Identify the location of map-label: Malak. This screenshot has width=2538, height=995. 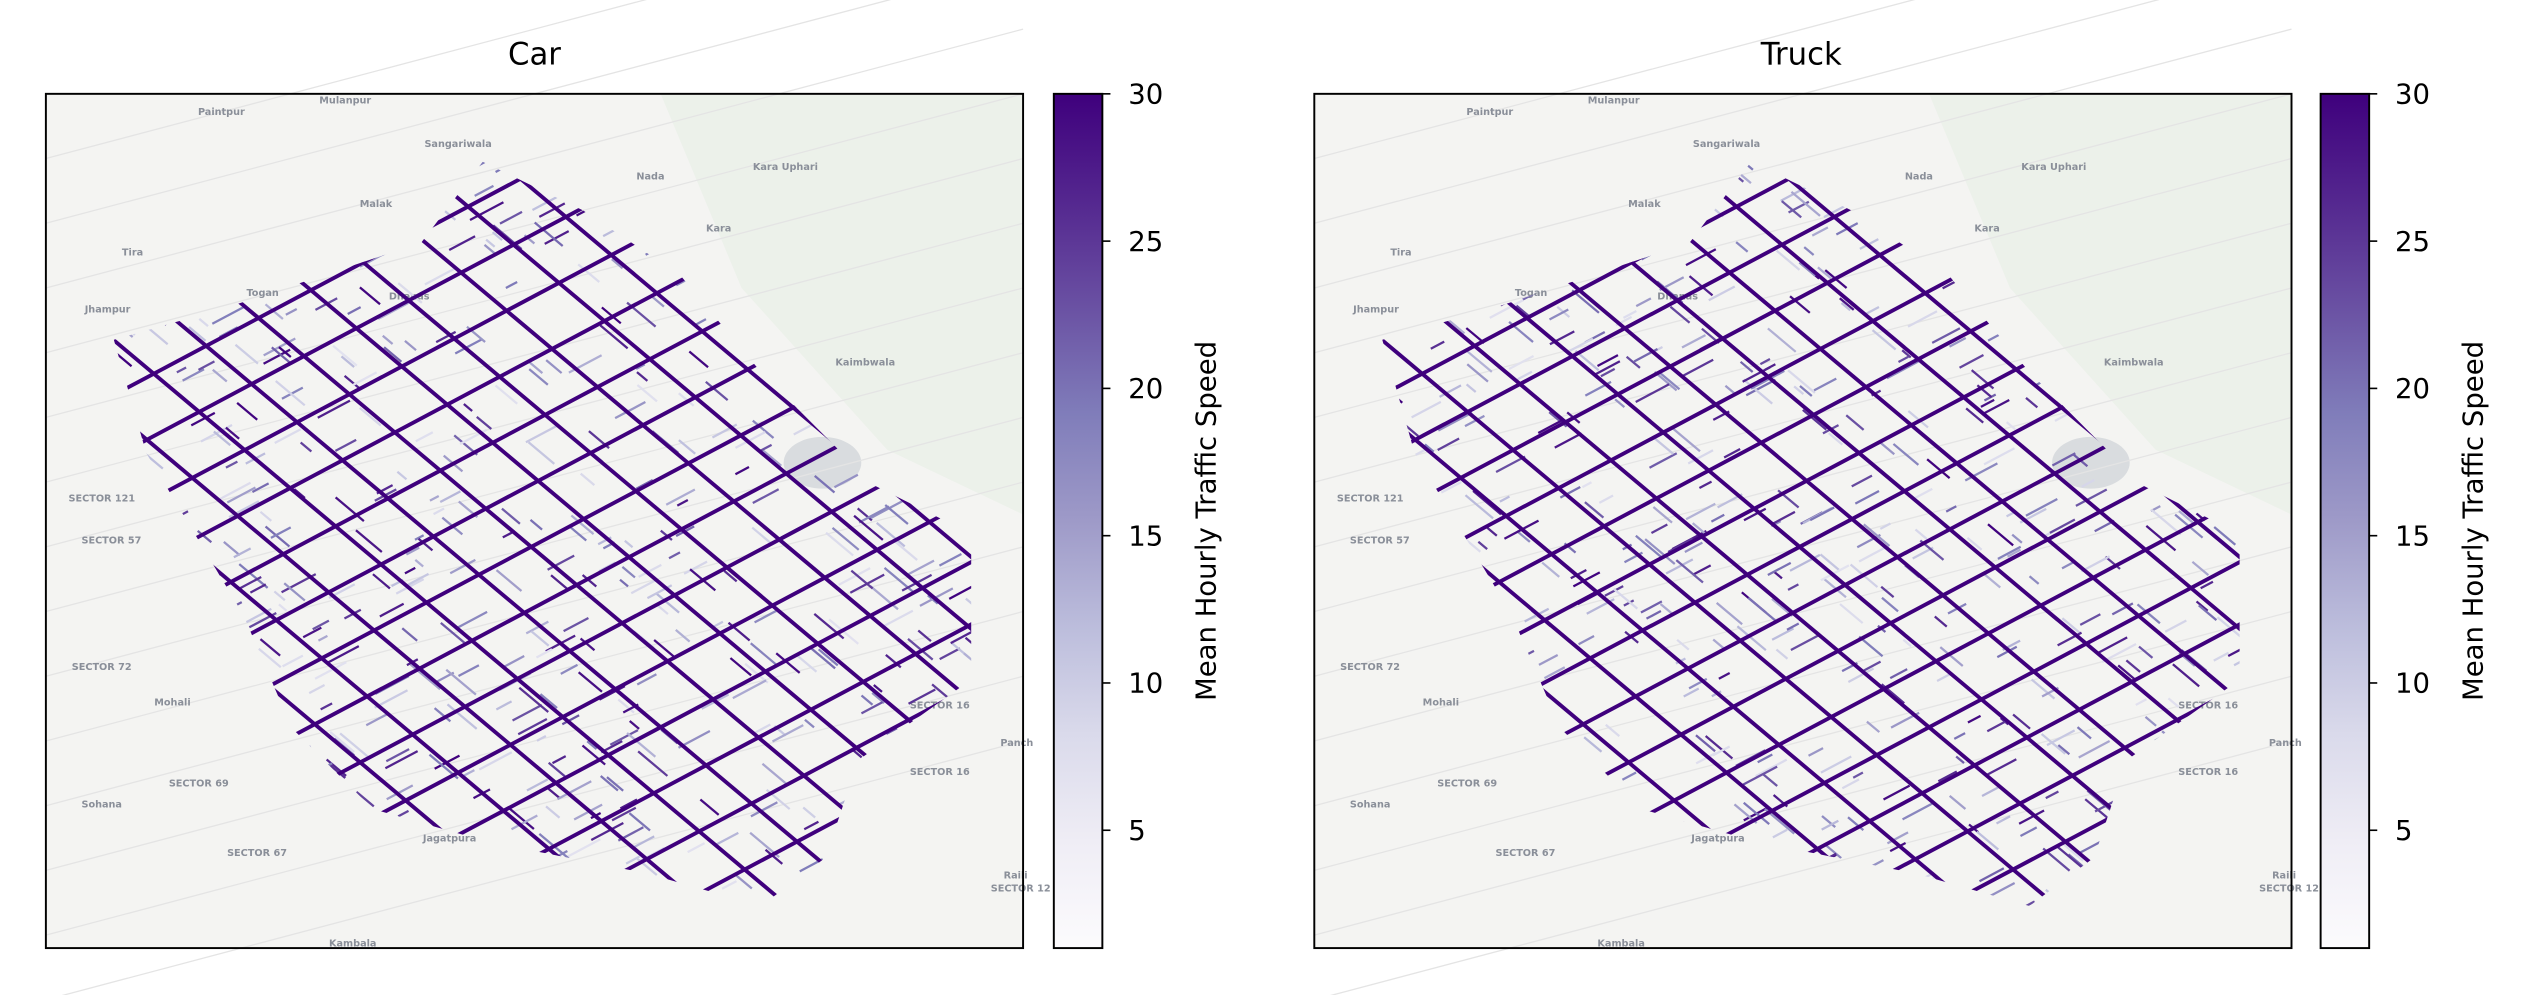
(1644, 204).